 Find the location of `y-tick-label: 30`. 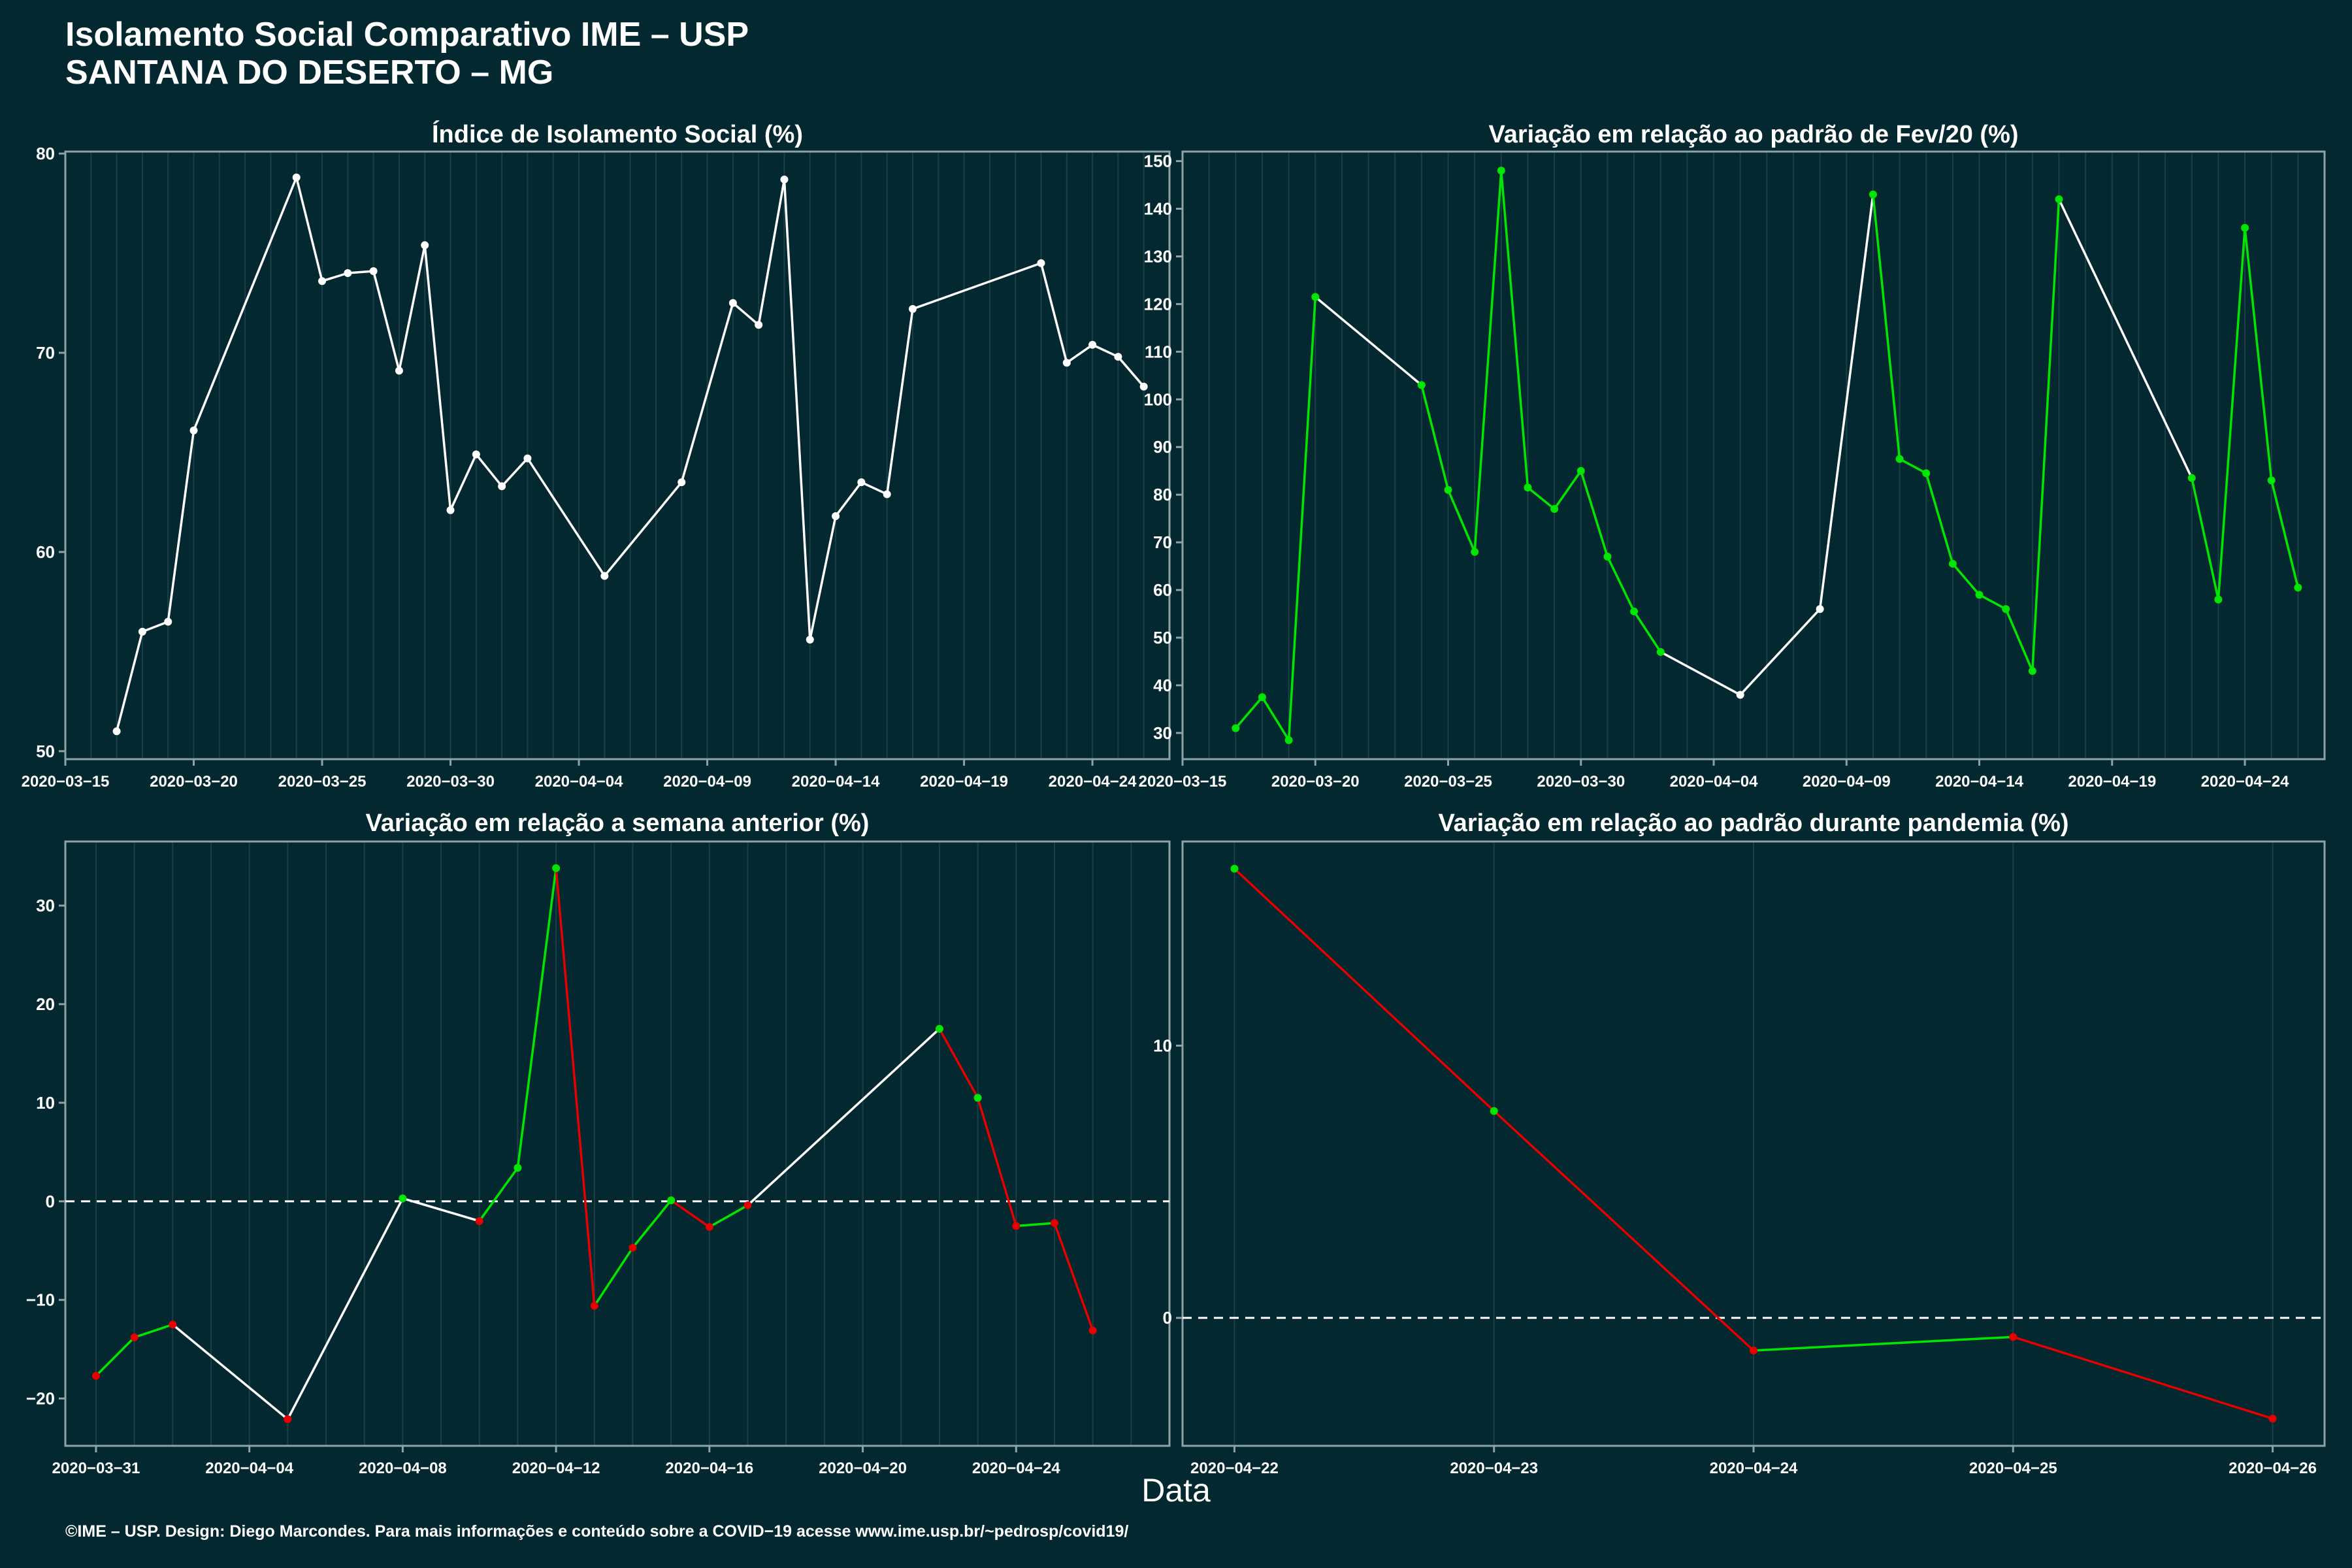

y-tick-label: 30 is located at coordinates (45, 905).